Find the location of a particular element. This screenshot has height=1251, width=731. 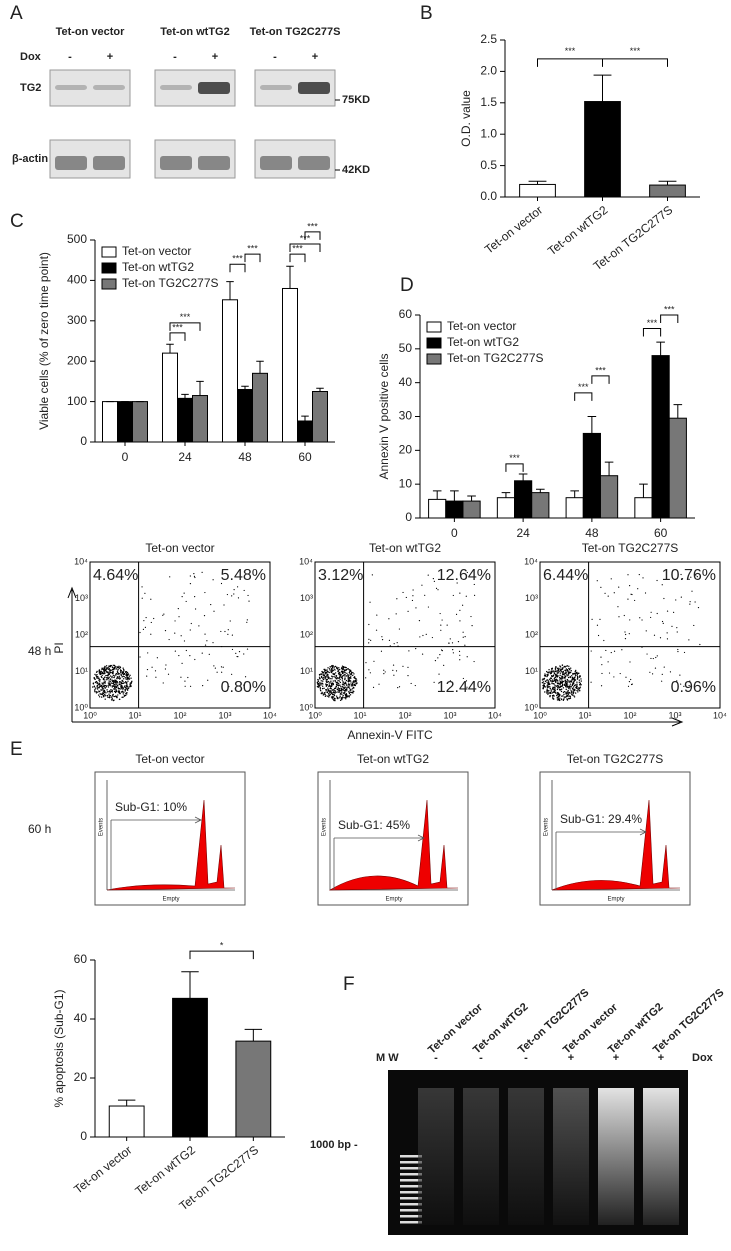

axis-arrow is located at coordinates (375, 656).